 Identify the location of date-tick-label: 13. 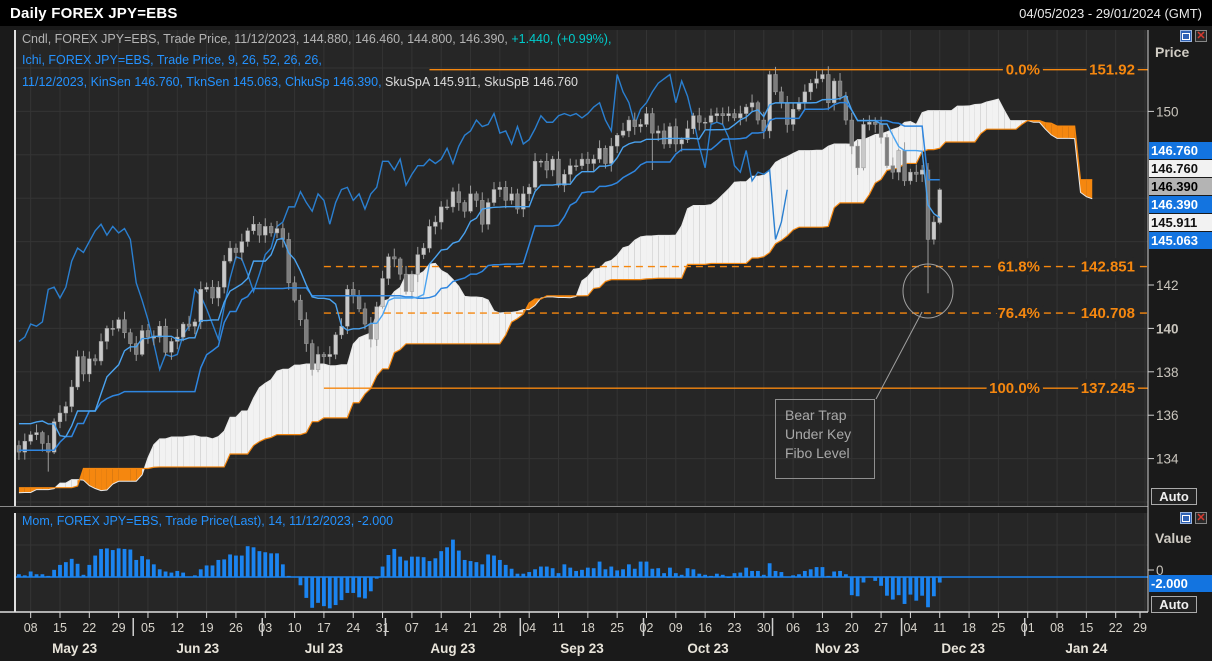
(822, 628).